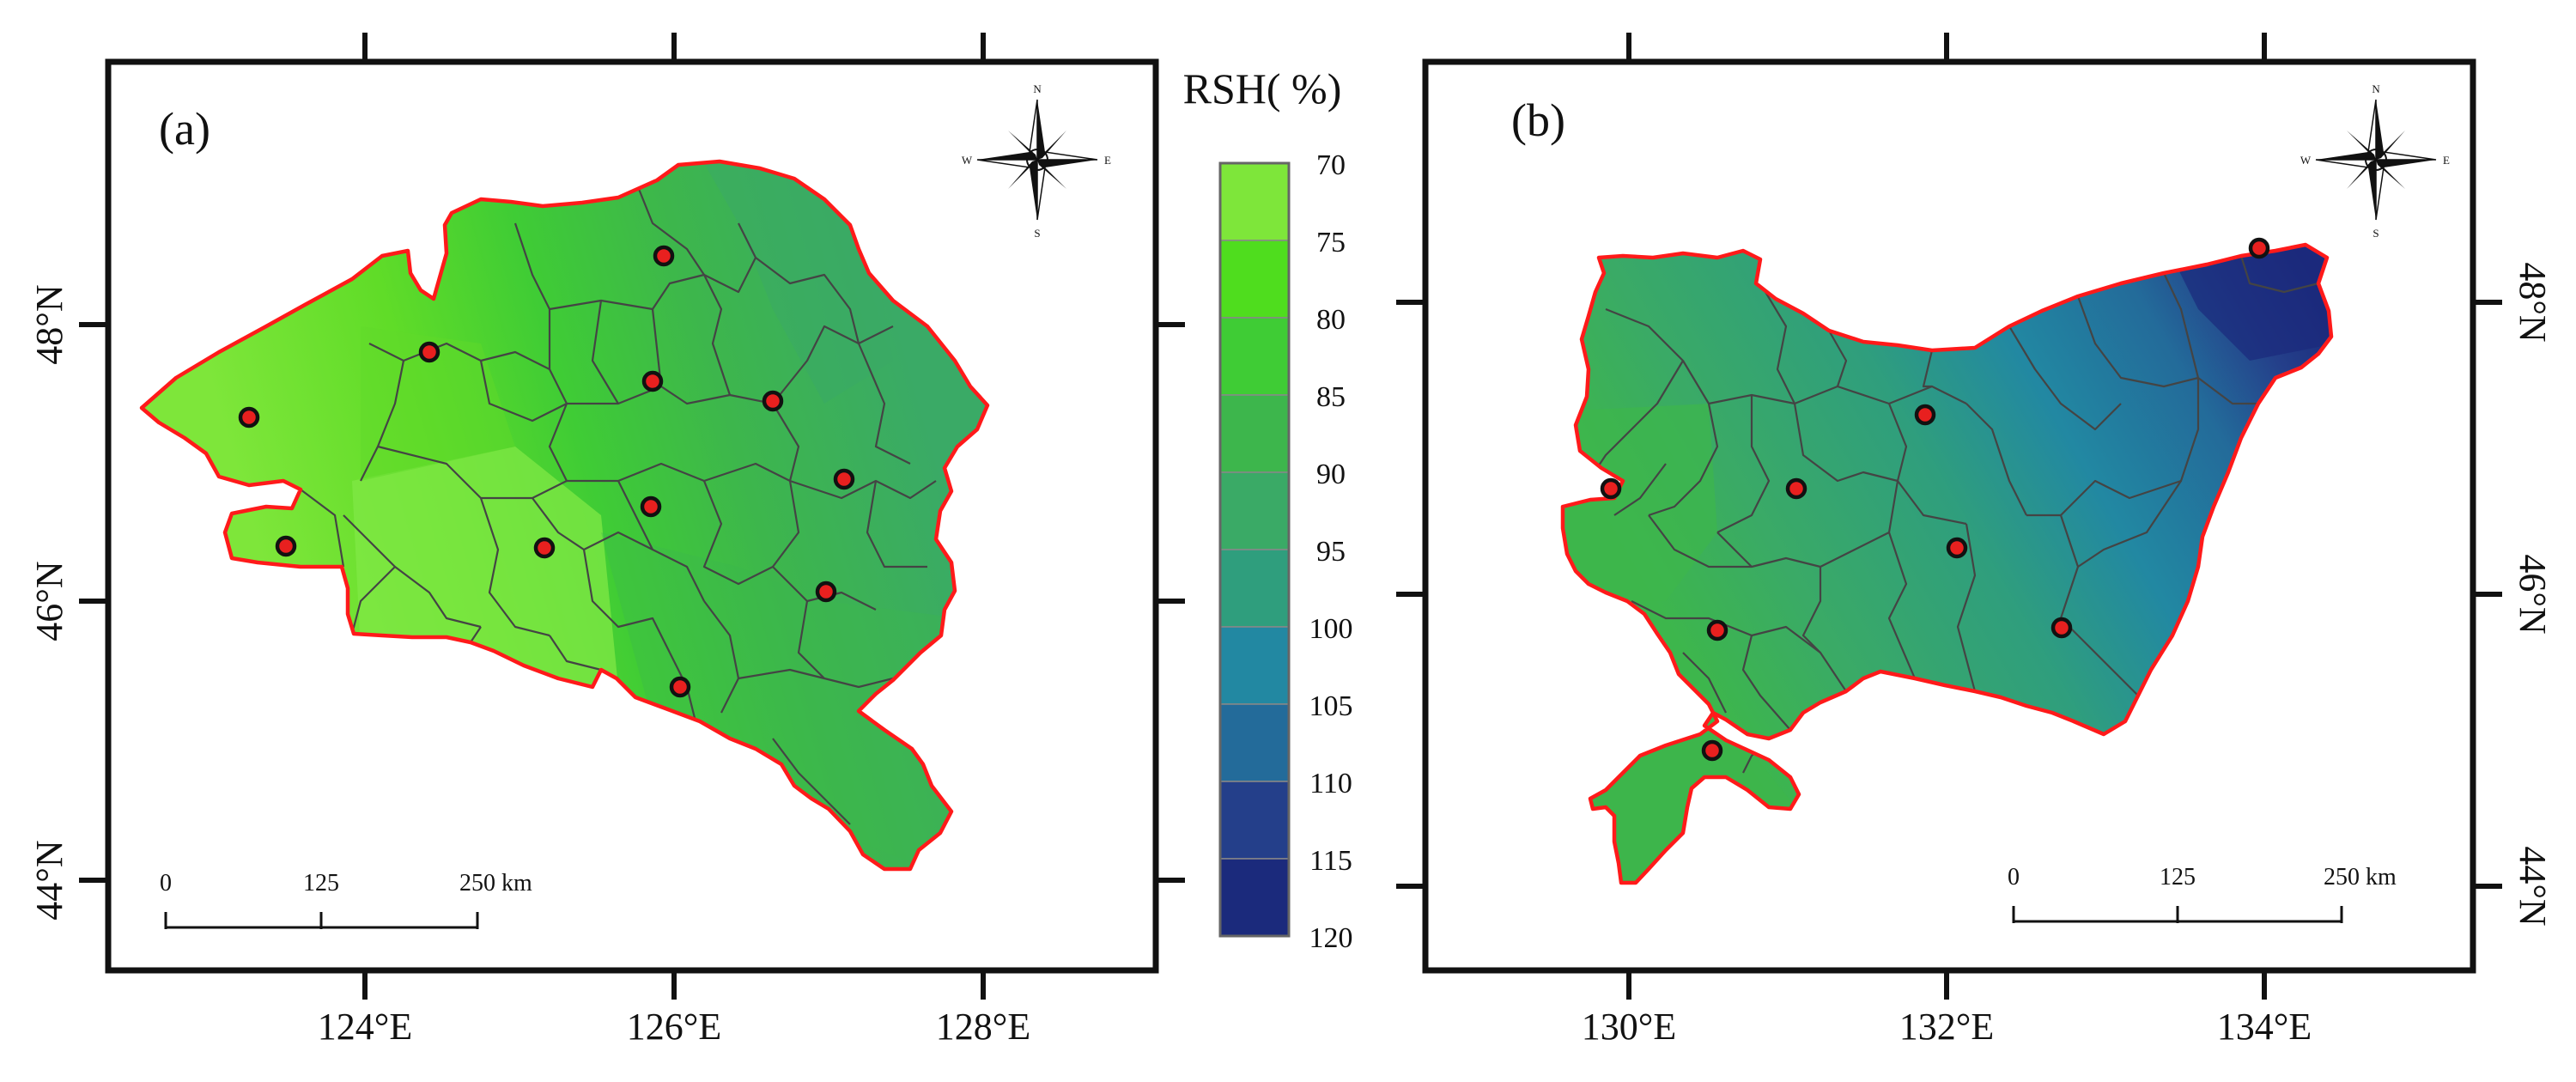 This screenshot has width=2576, height=1082. What do you see at coordinates (546, 472) in the screenshot?
I see `panel-a-stations` at bounding box center [546, 472].